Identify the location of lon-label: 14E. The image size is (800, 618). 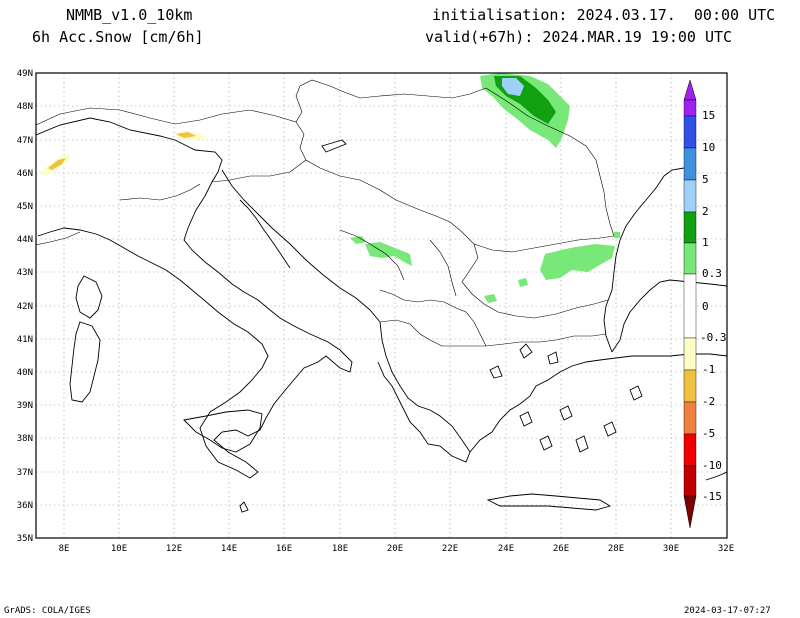
(229, 549).